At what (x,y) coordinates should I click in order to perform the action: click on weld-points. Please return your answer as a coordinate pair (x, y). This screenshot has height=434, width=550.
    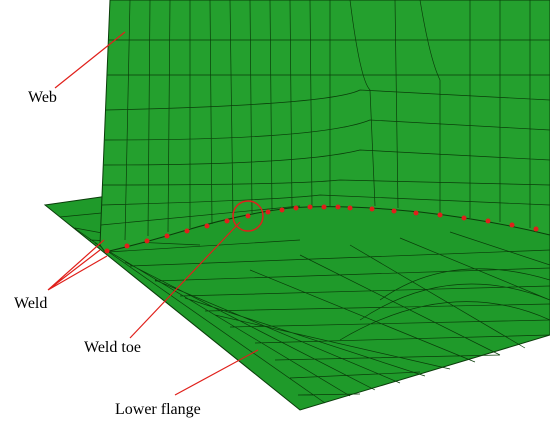
    Looking at the image, I should click on (321, 229).